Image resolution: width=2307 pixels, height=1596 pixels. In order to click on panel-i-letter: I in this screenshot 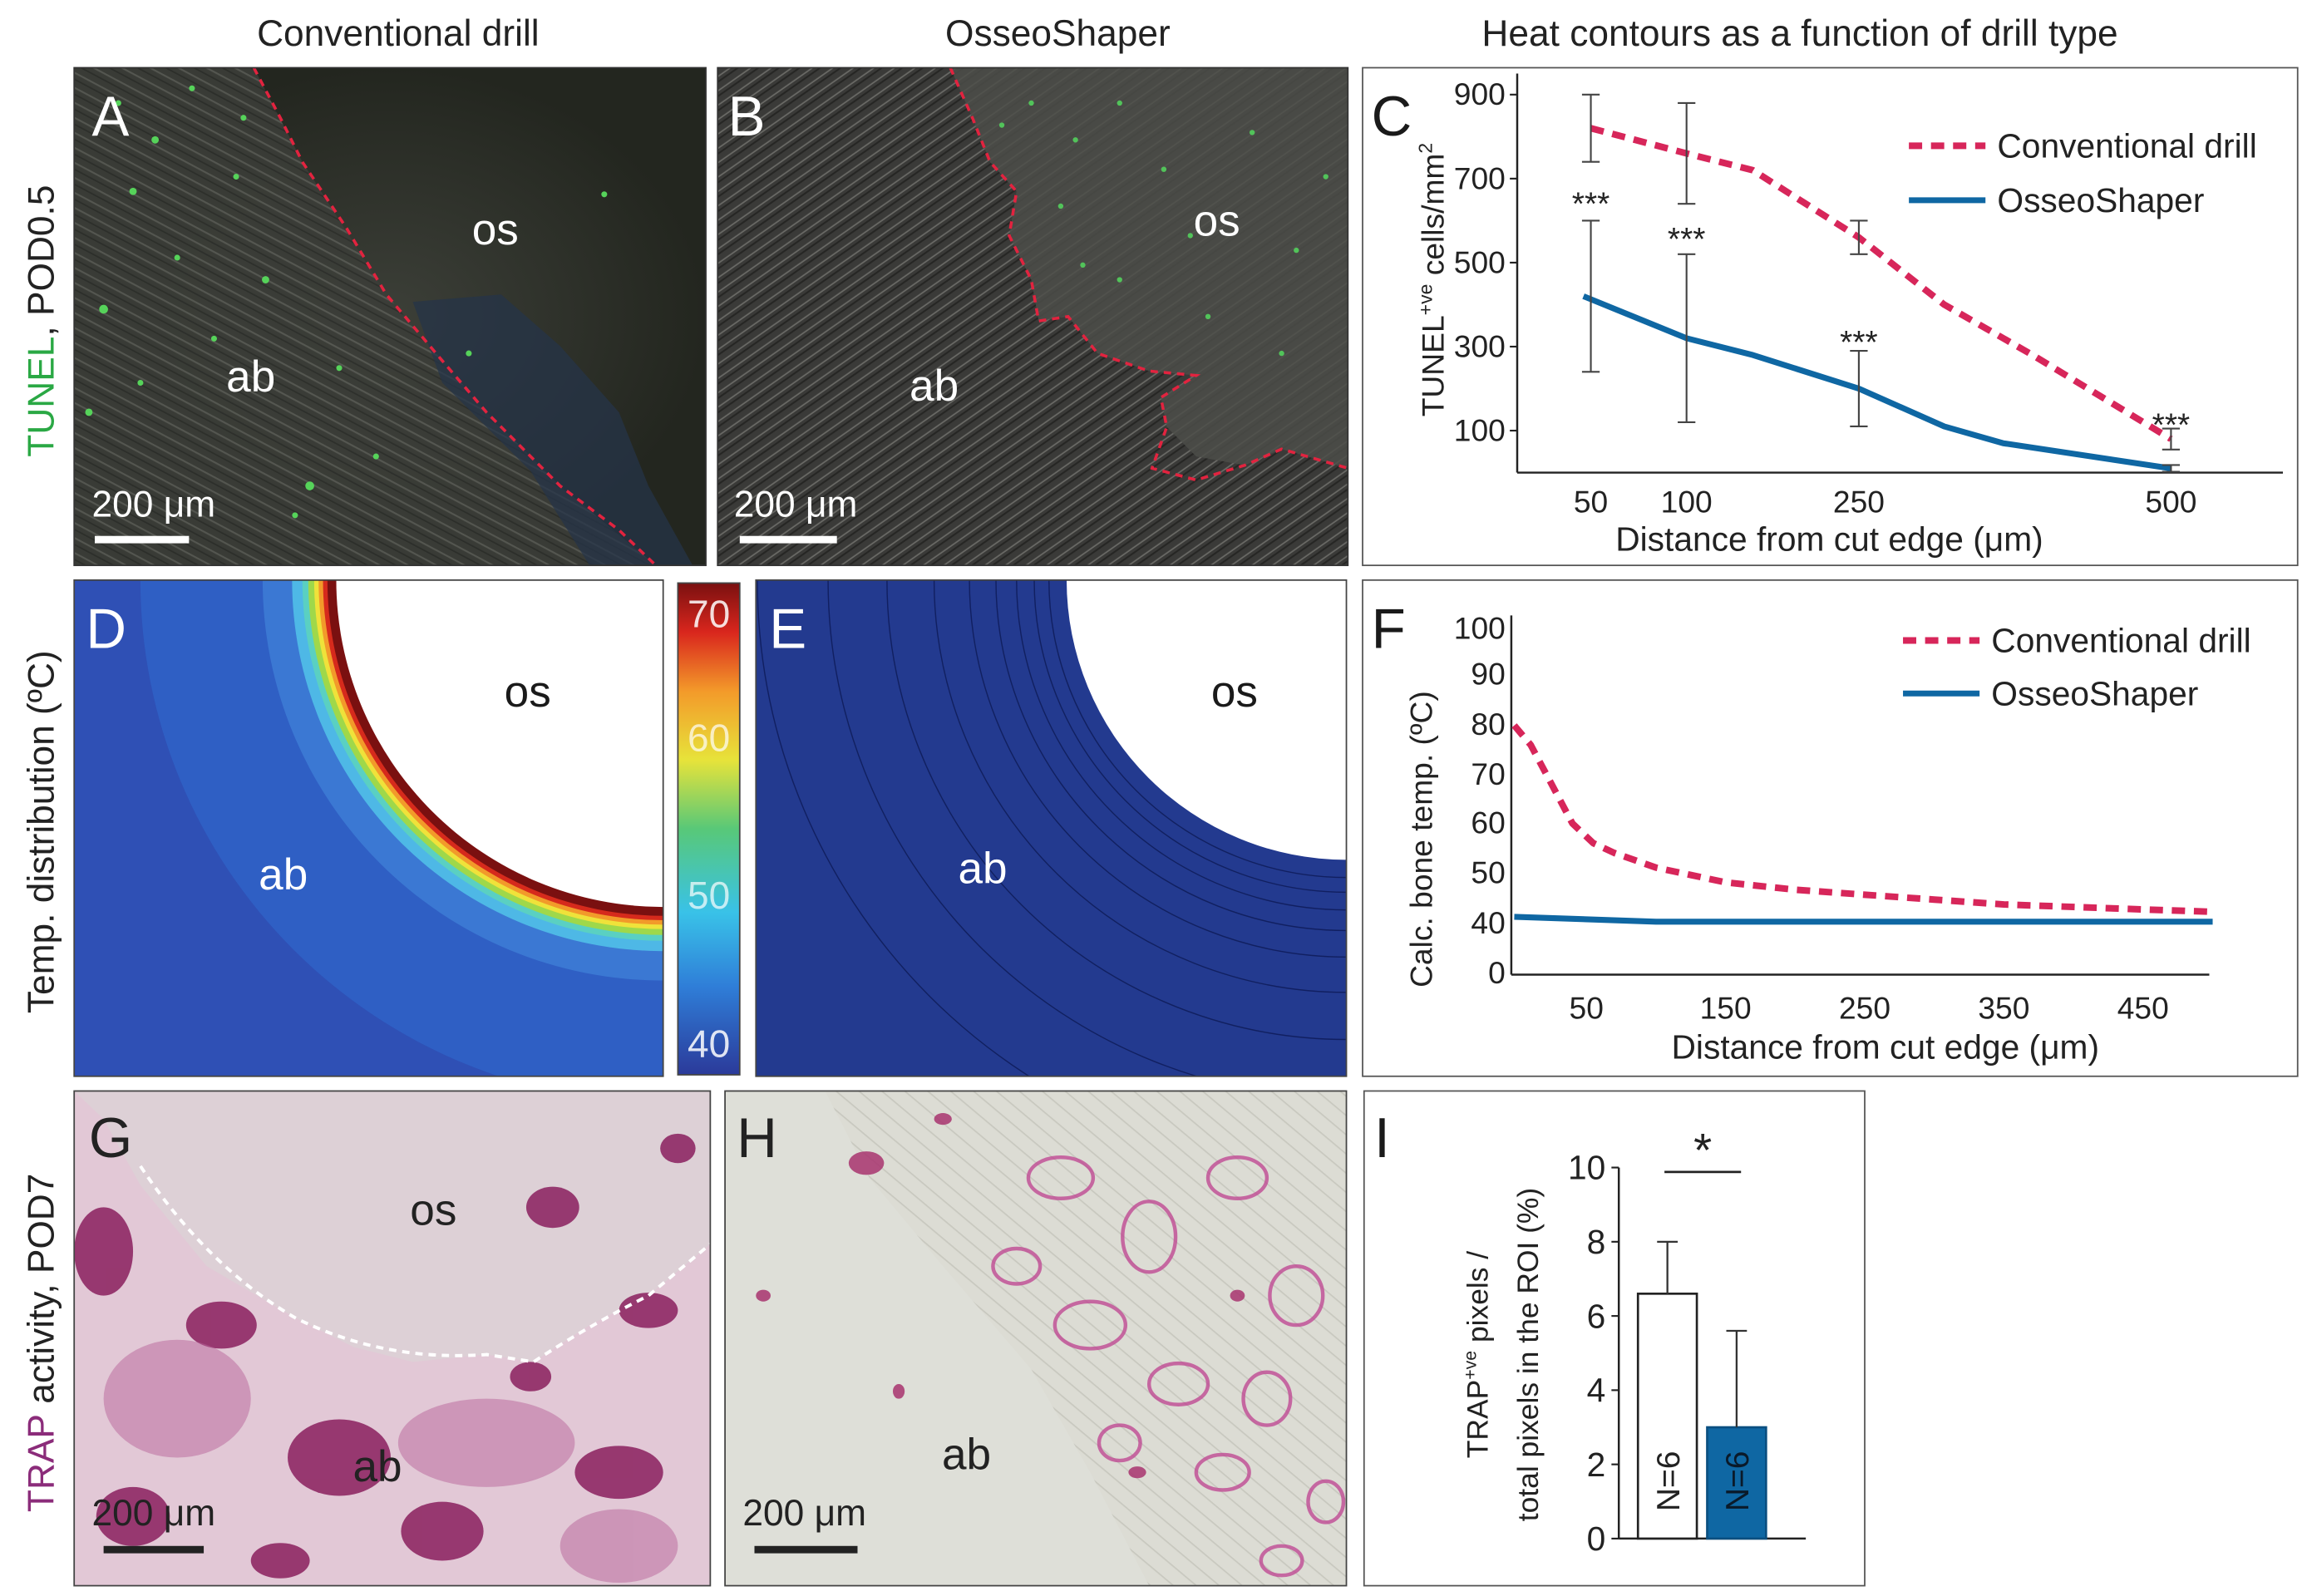, I will do `click(1382, 1138)`.